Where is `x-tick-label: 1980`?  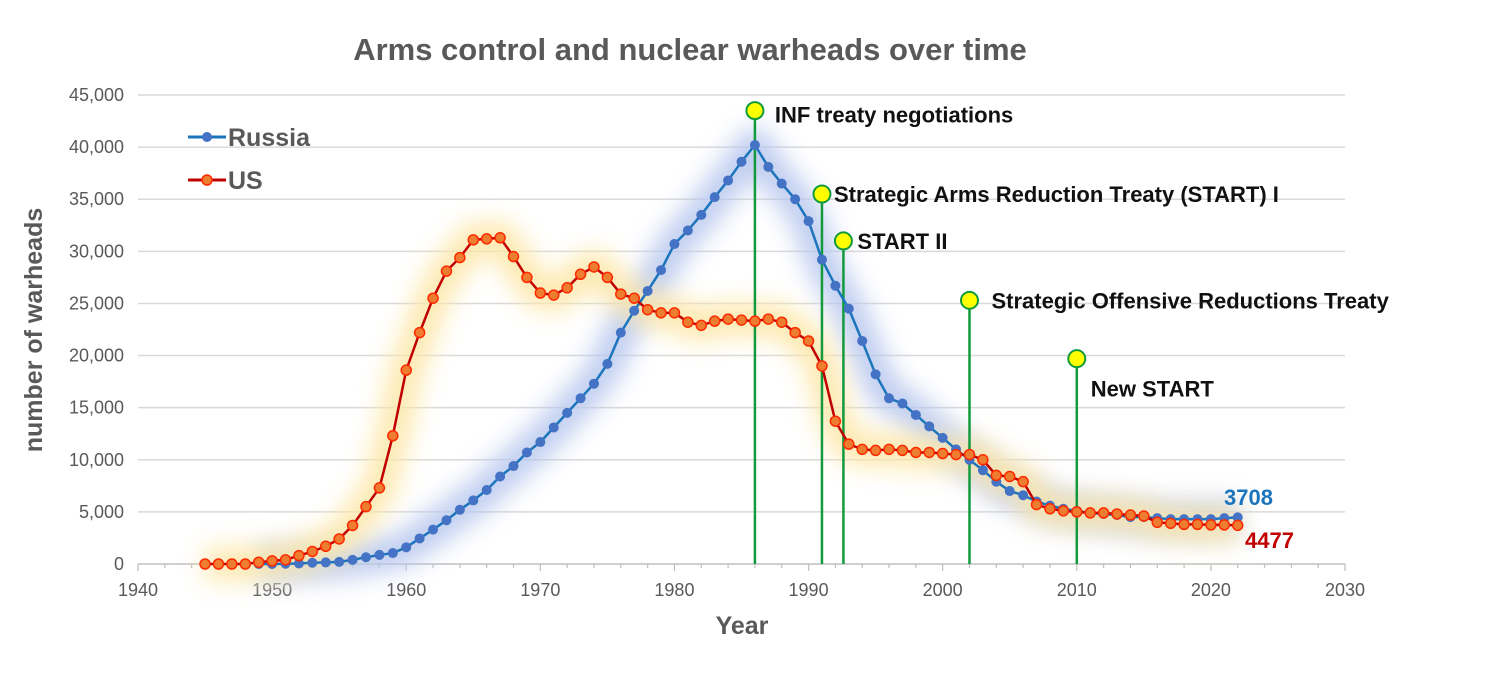
x-tick-label: 1980 is located at coordinates (674, 590).